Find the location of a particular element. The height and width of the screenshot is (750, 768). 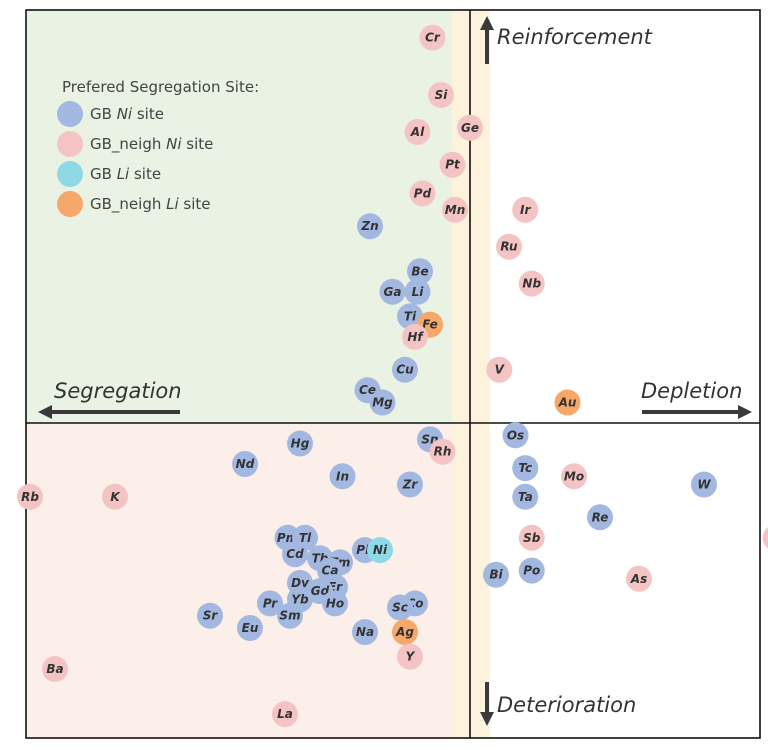

point-label-gd: Gd is located at coordinates (320, 591).